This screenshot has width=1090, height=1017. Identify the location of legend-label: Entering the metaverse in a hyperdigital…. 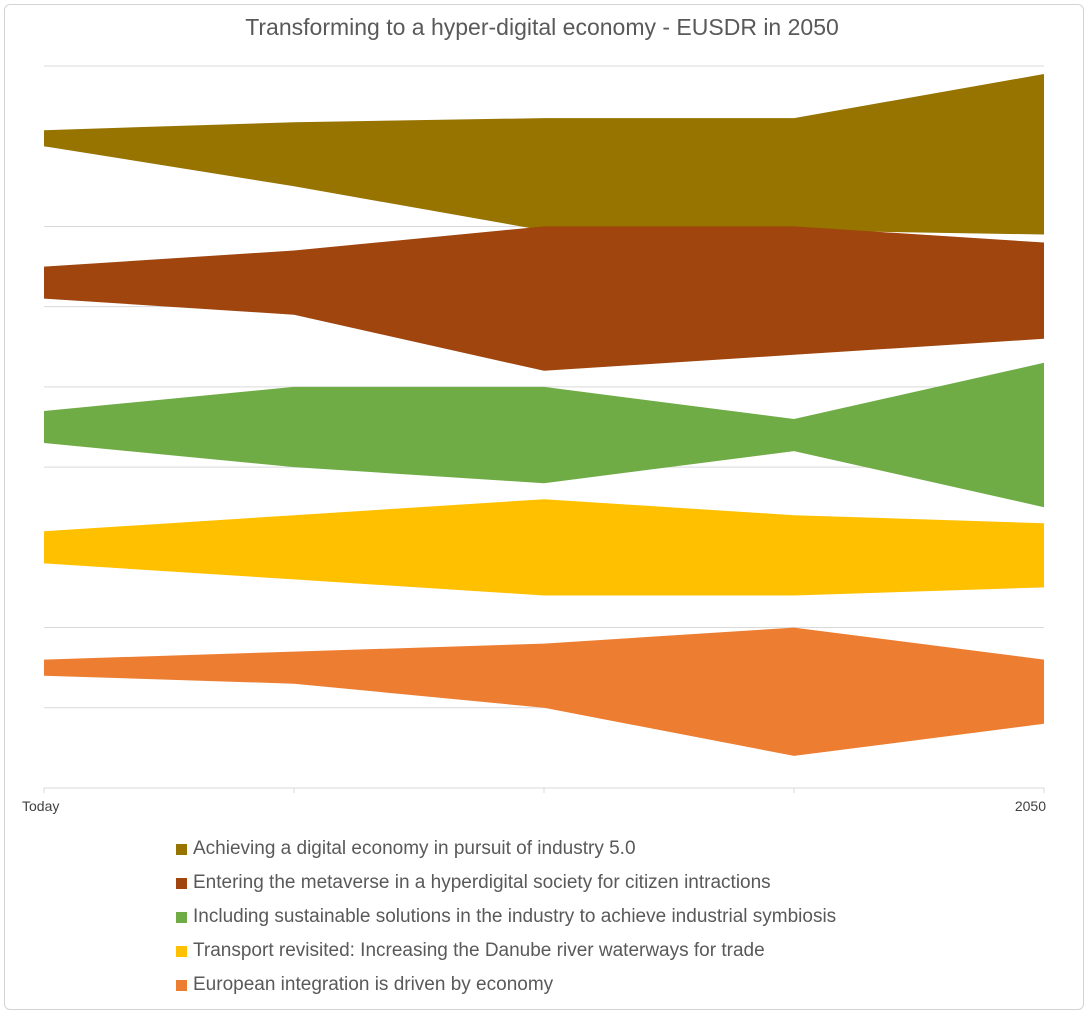
(482, 882).